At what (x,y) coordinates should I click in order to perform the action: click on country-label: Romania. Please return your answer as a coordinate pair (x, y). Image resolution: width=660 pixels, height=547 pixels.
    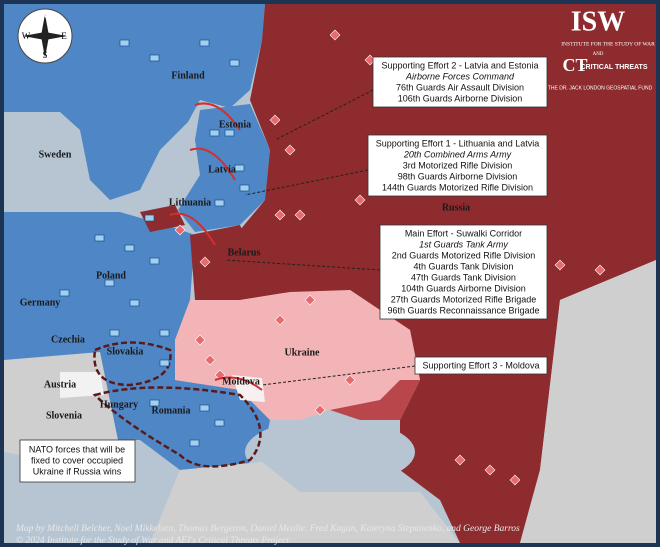
    Looking at the image, I should click on (171, 410).